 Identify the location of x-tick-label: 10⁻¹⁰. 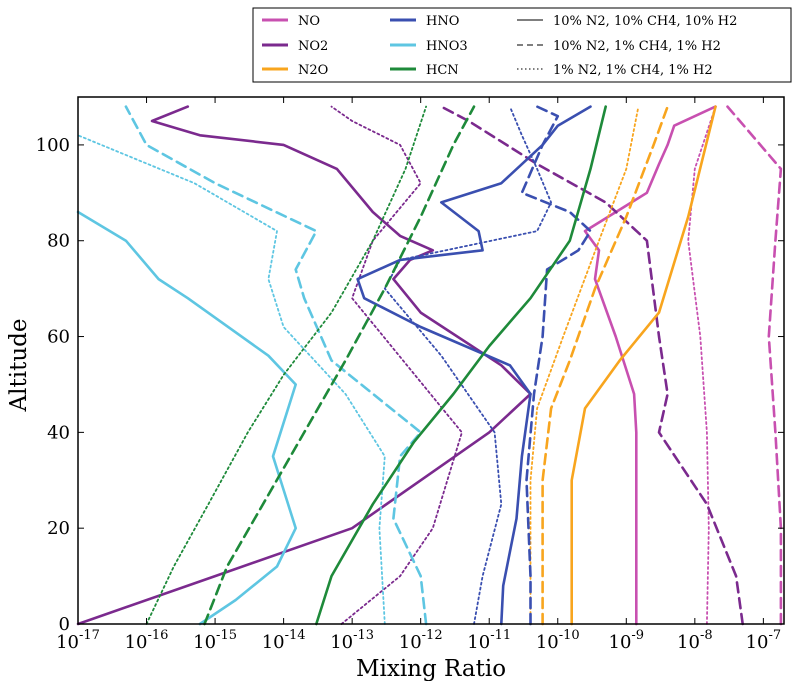
(558, 640).